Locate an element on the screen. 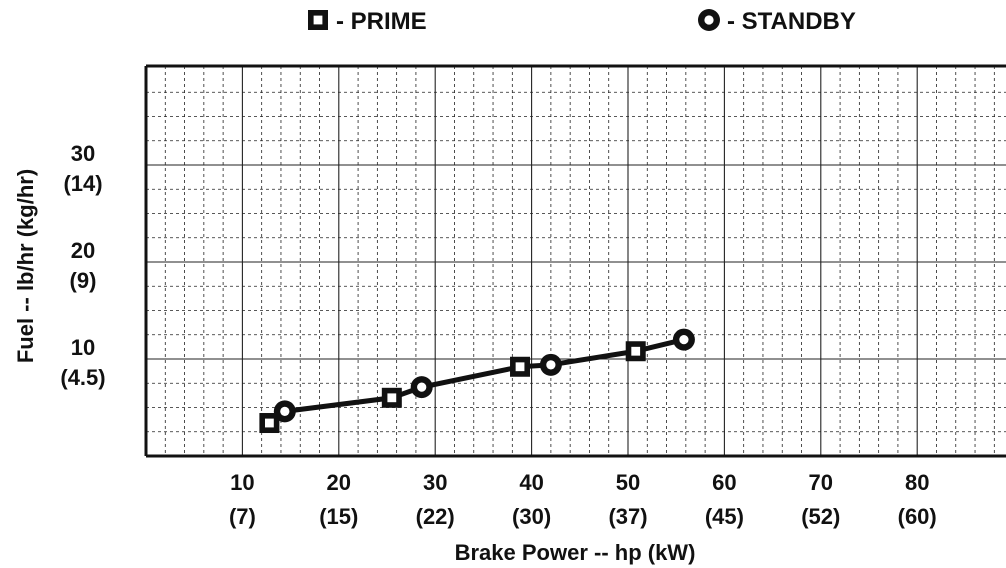 The height and width of the screenshot is (568, 1006). x-tick-label: 50 is located at coordinates (628, 482).